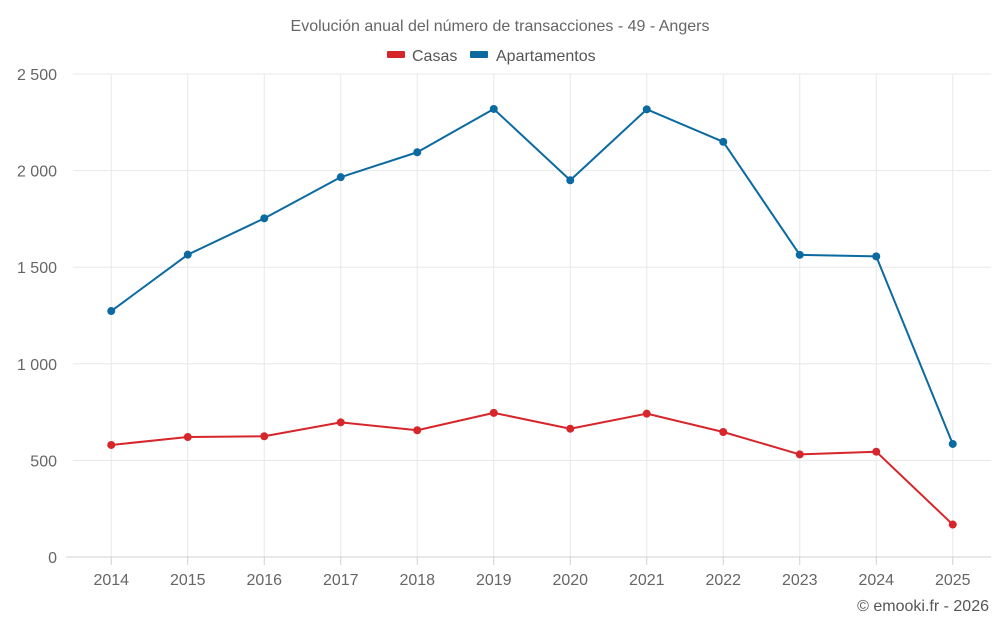 This screenshot has width=1000, height=625. I want to click on legend-swatch-casas, so click(396, 54).